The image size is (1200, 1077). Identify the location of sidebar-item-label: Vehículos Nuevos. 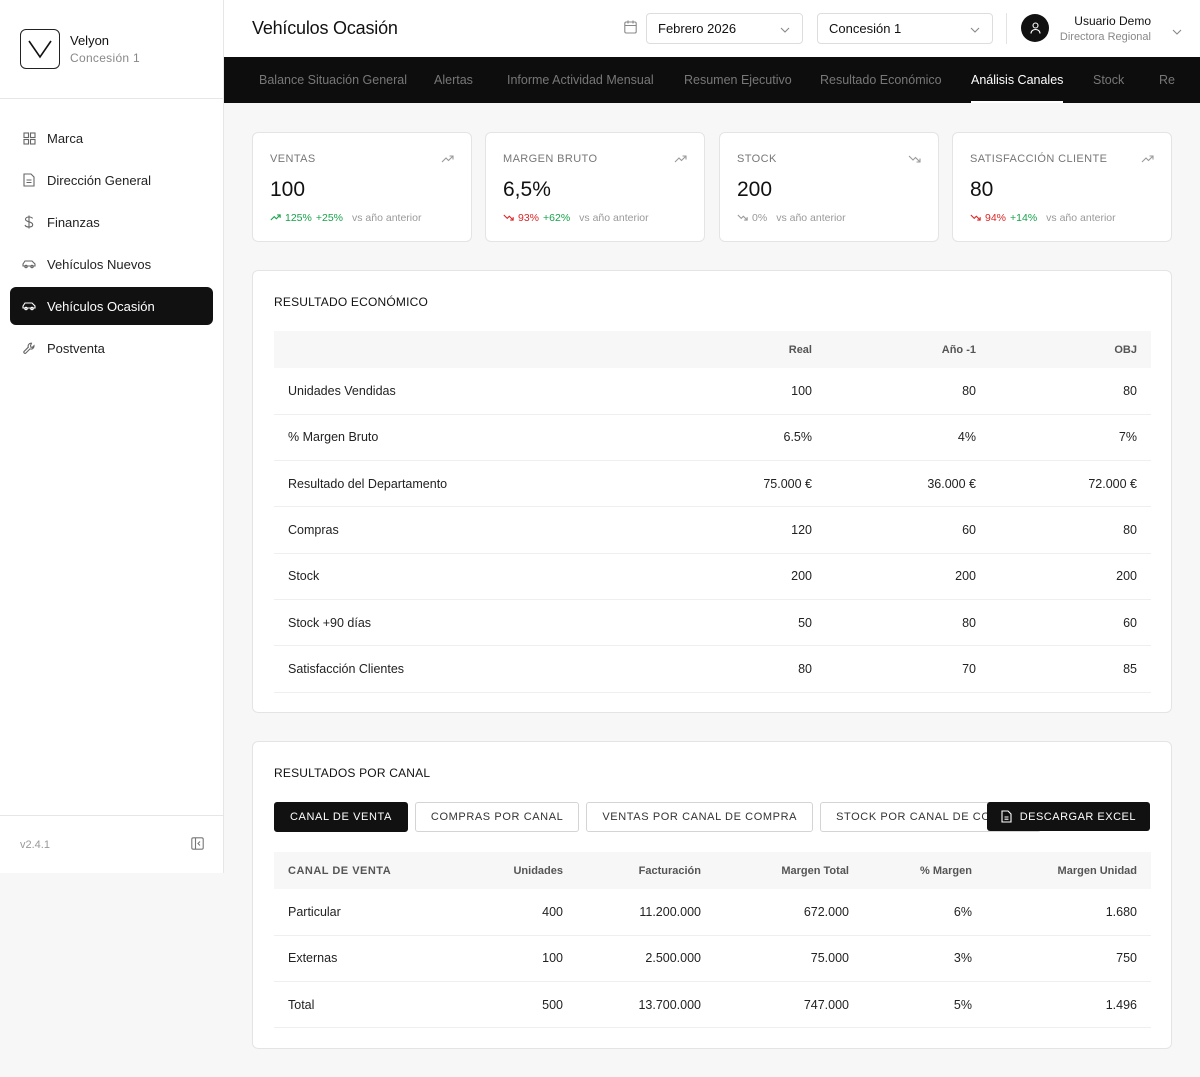
(99, 264).